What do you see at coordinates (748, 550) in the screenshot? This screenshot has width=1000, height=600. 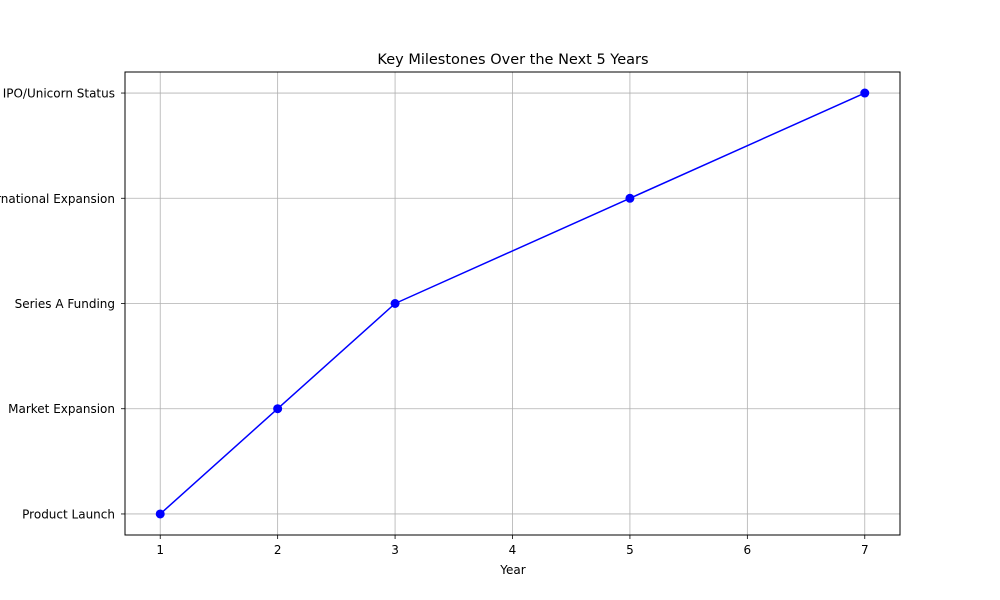 I see `x-tick-label: 6` at bounding box center [748, 550].